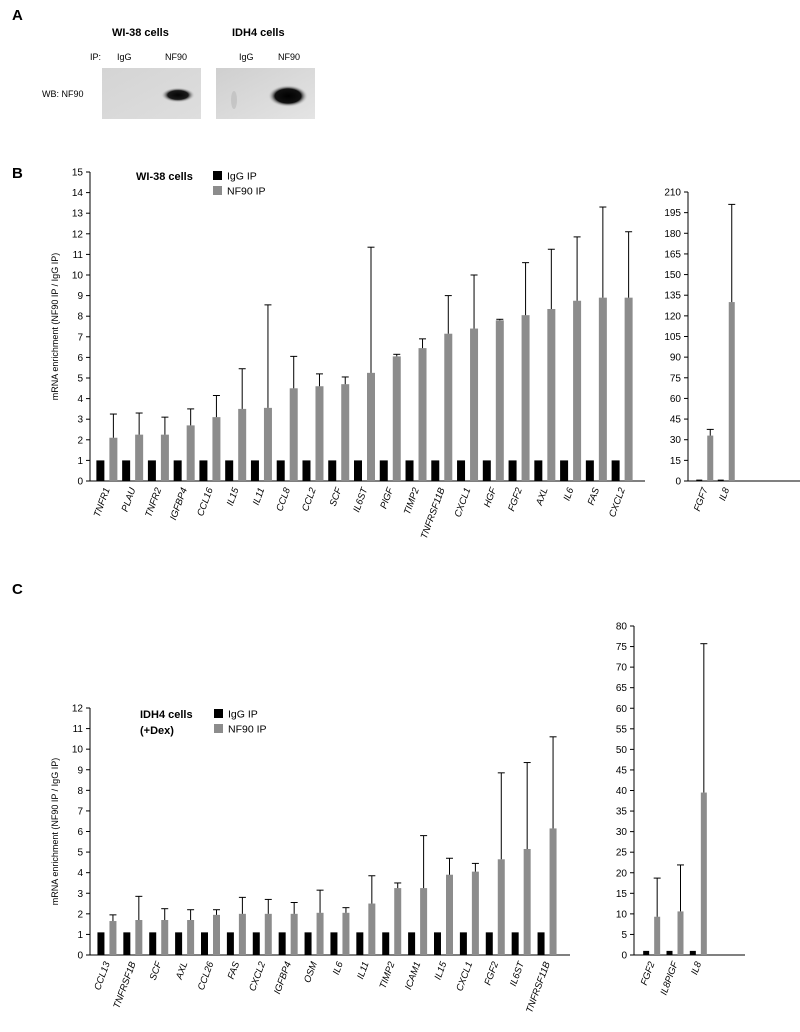 The image size is (800, 1032). I want to click on legend-label-nf90-ip: NF90 IP, so click(246, 192).